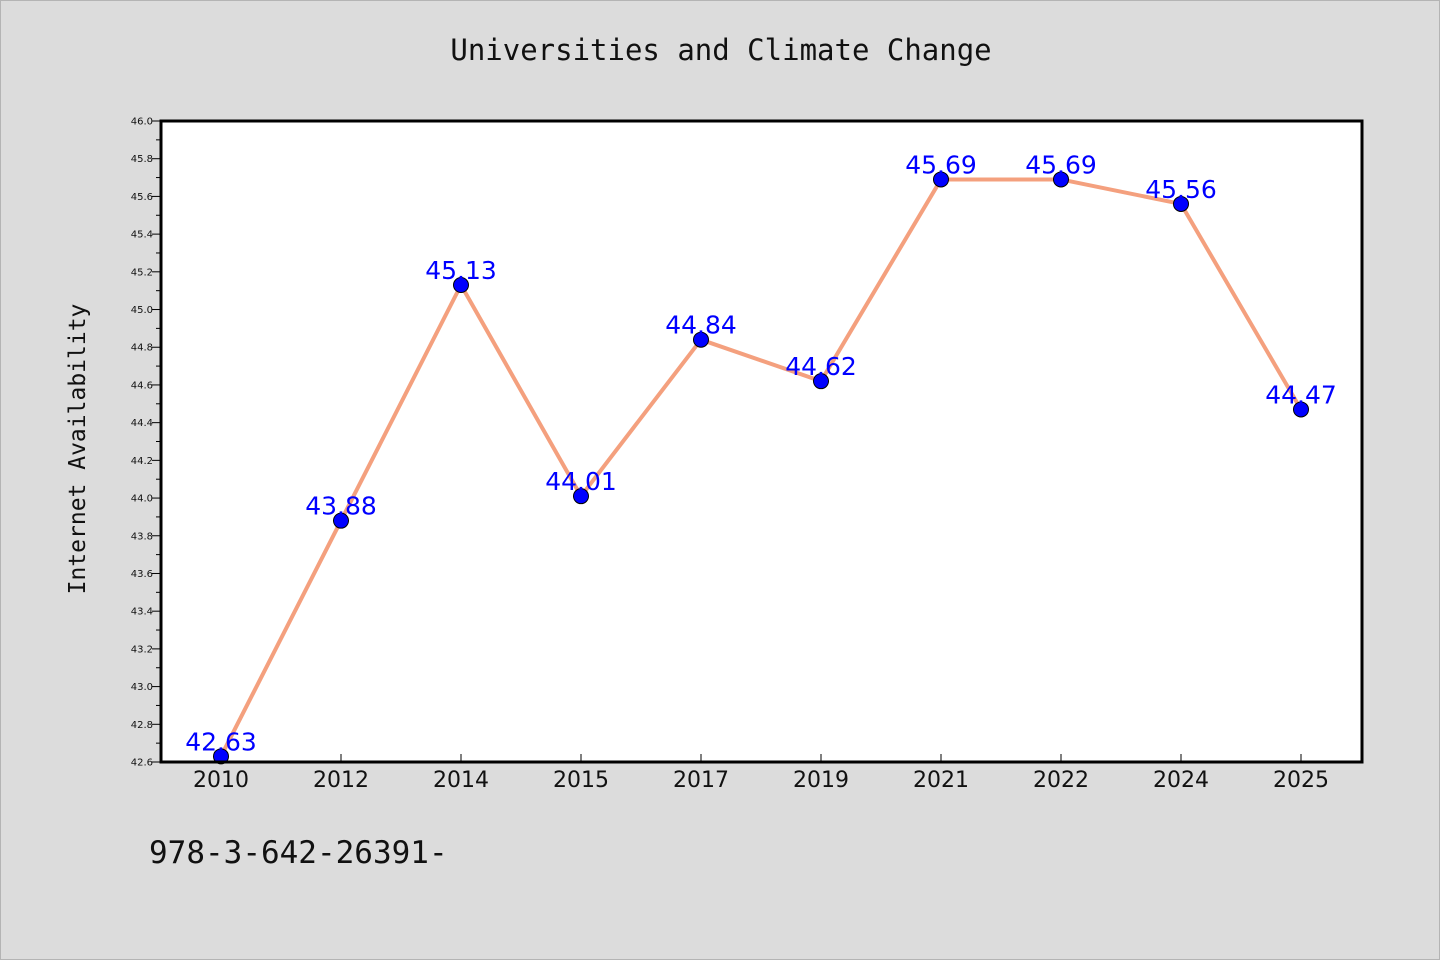 This screenshot has height=960, width=1440. Describe the element at coordinates (341, 780) in the screenshot. I see `x-tick-label: 2012` at that location.